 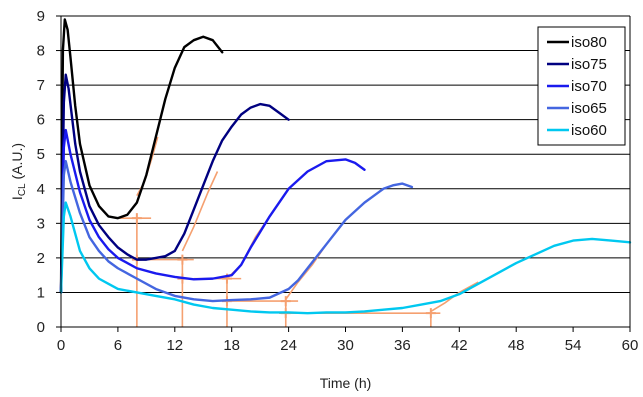 What do you see at coordinates (630, 345) in the screenshot?
I see `x-tick-label-60: 60` at bounding box center [630, 345].